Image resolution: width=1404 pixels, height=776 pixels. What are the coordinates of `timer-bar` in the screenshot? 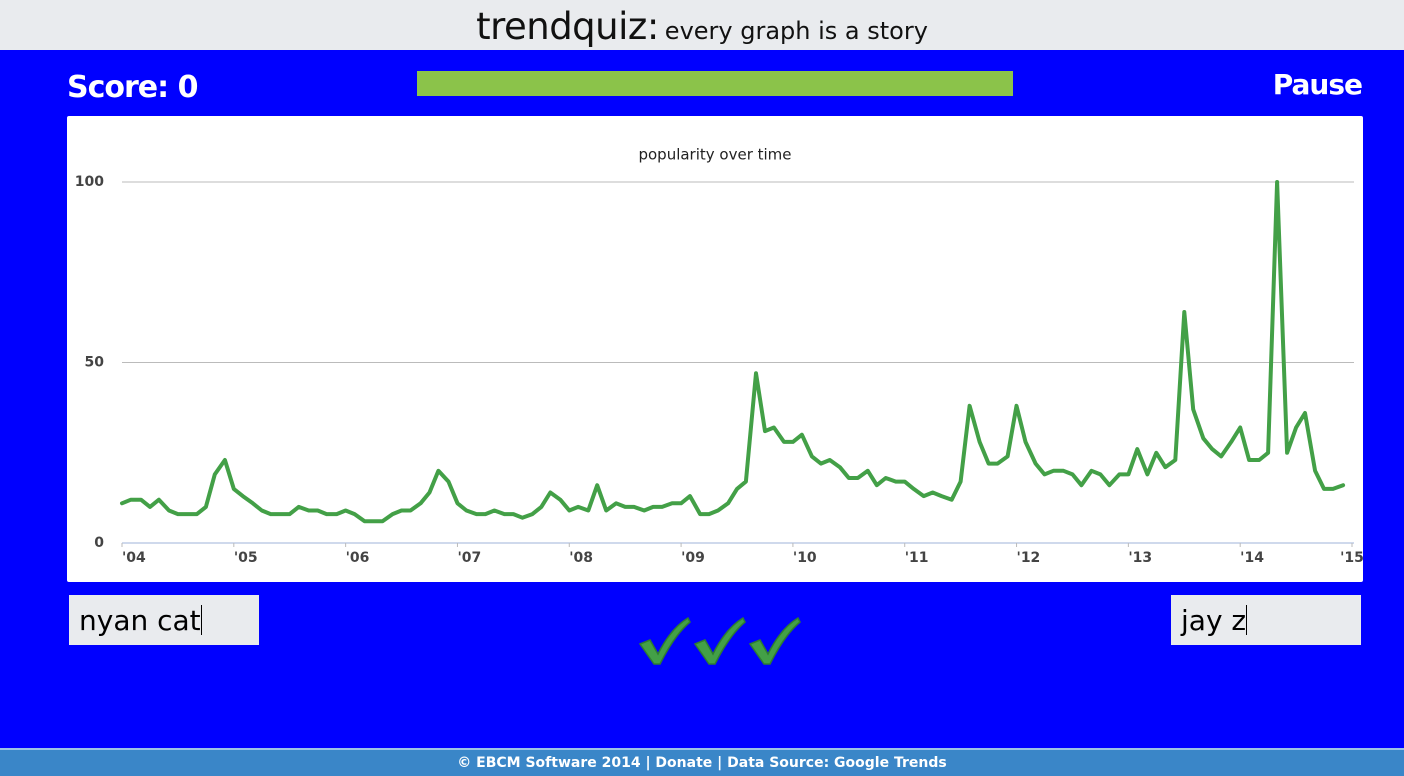 It's located at (715, 83).